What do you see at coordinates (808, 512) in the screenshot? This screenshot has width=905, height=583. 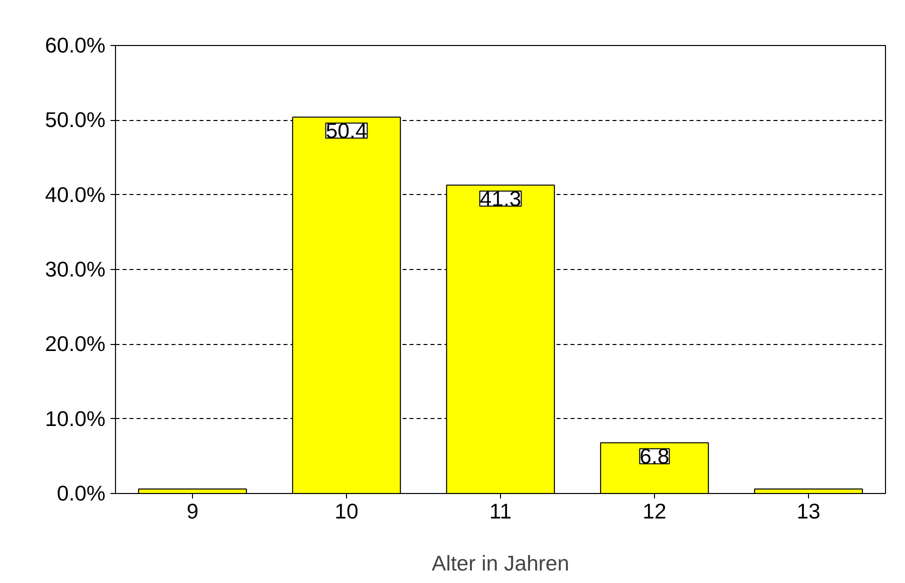 I see `x-tick-label: 13` at bounding box center [808, 512].